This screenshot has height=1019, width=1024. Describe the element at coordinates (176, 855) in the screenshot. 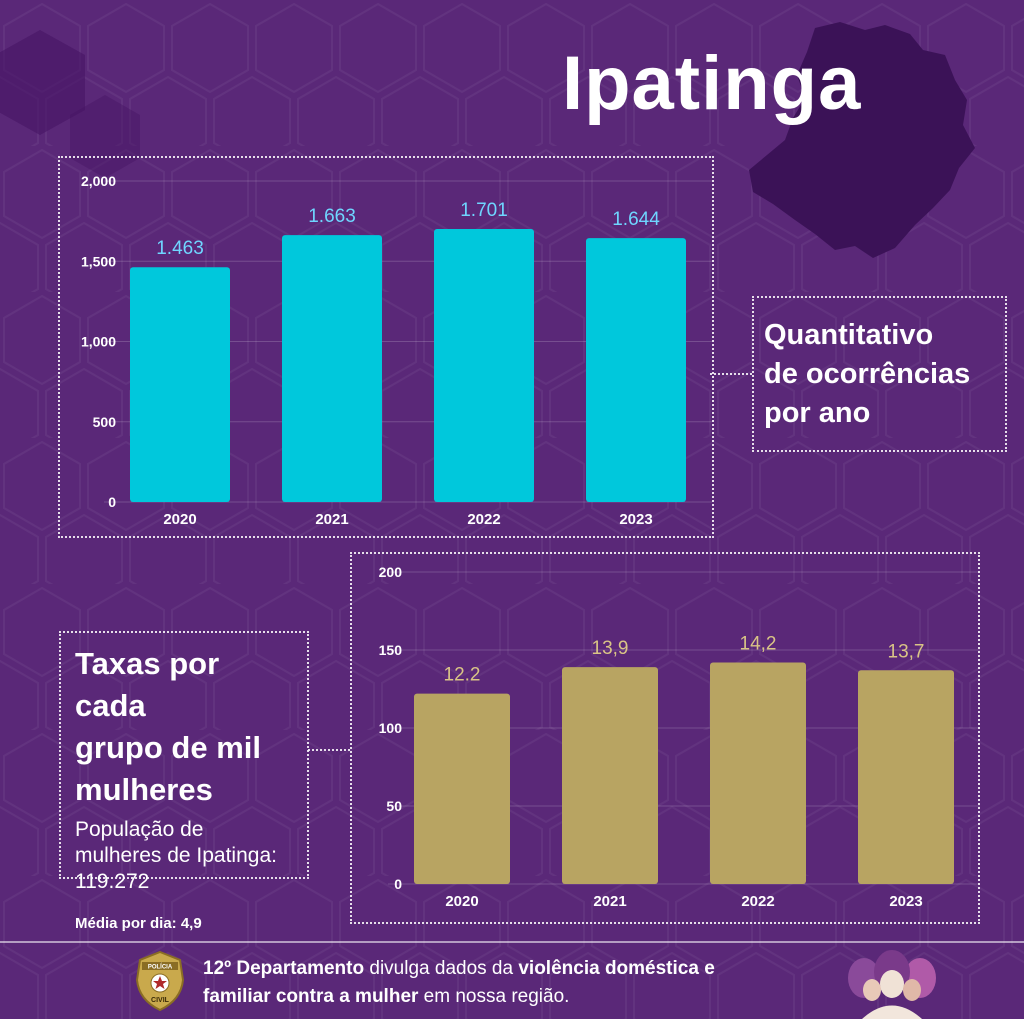

I see `population-label-2: mulheres de Ipatinga:` at that location.